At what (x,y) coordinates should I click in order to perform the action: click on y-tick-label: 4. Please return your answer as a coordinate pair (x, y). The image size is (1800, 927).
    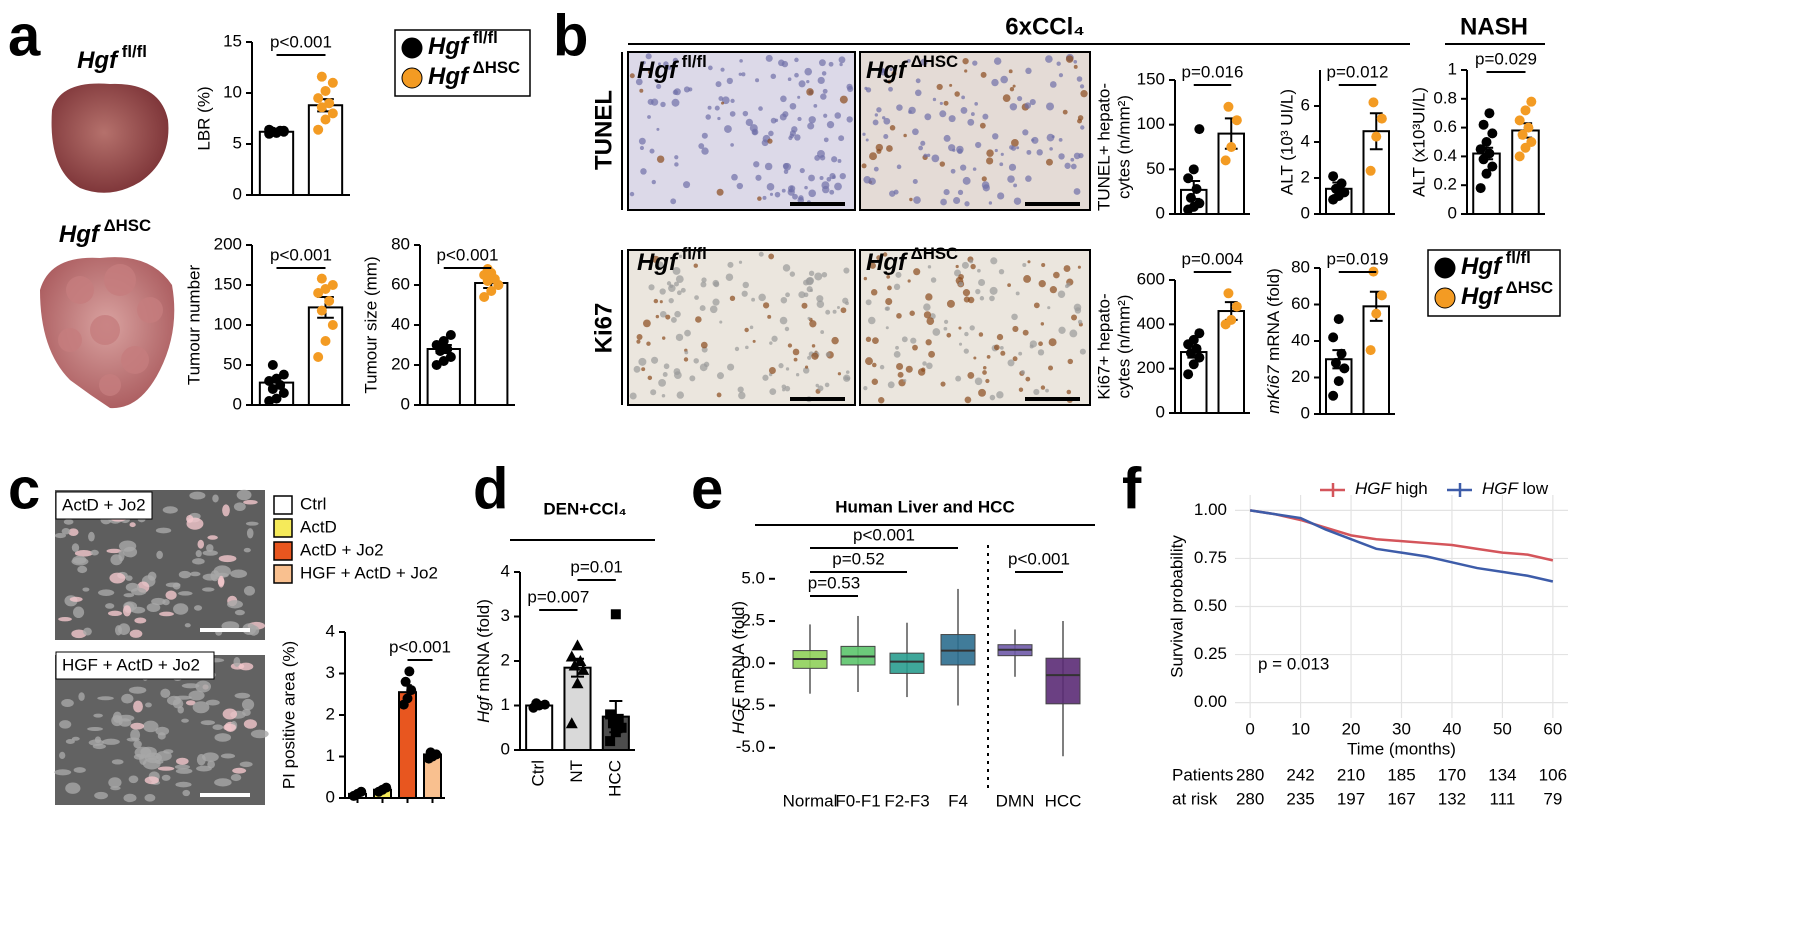
    Looking at the image, I should click on (505, 570).